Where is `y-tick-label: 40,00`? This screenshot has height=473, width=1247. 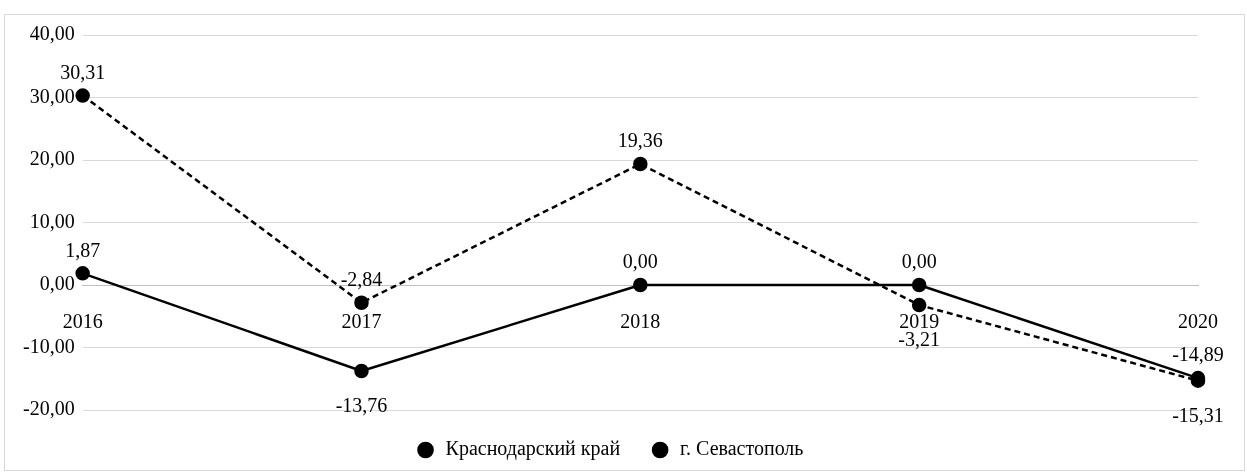 y-tick-label: 40,00 is located at coordinates (52, 33).